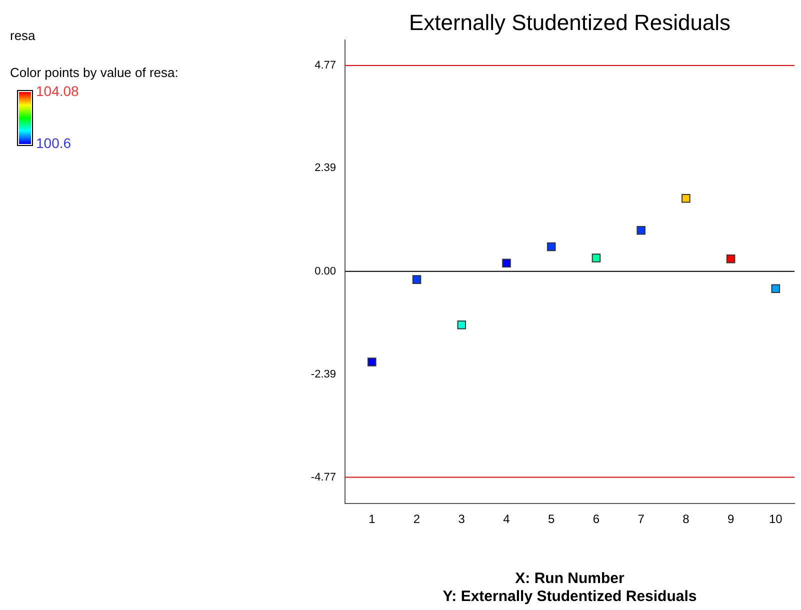 The image size is (801, 610). What do you see at coordinates (686, 519) in the screenshot?
I see `x-tick-label: 8` at bounding box center [686, 519].